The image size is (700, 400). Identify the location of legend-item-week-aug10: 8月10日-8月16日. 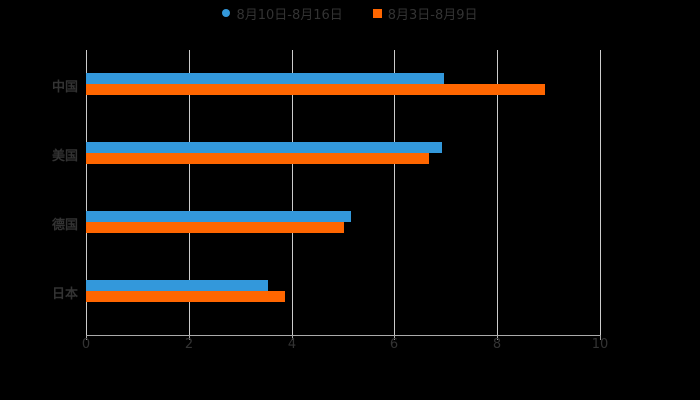
(282, 13).